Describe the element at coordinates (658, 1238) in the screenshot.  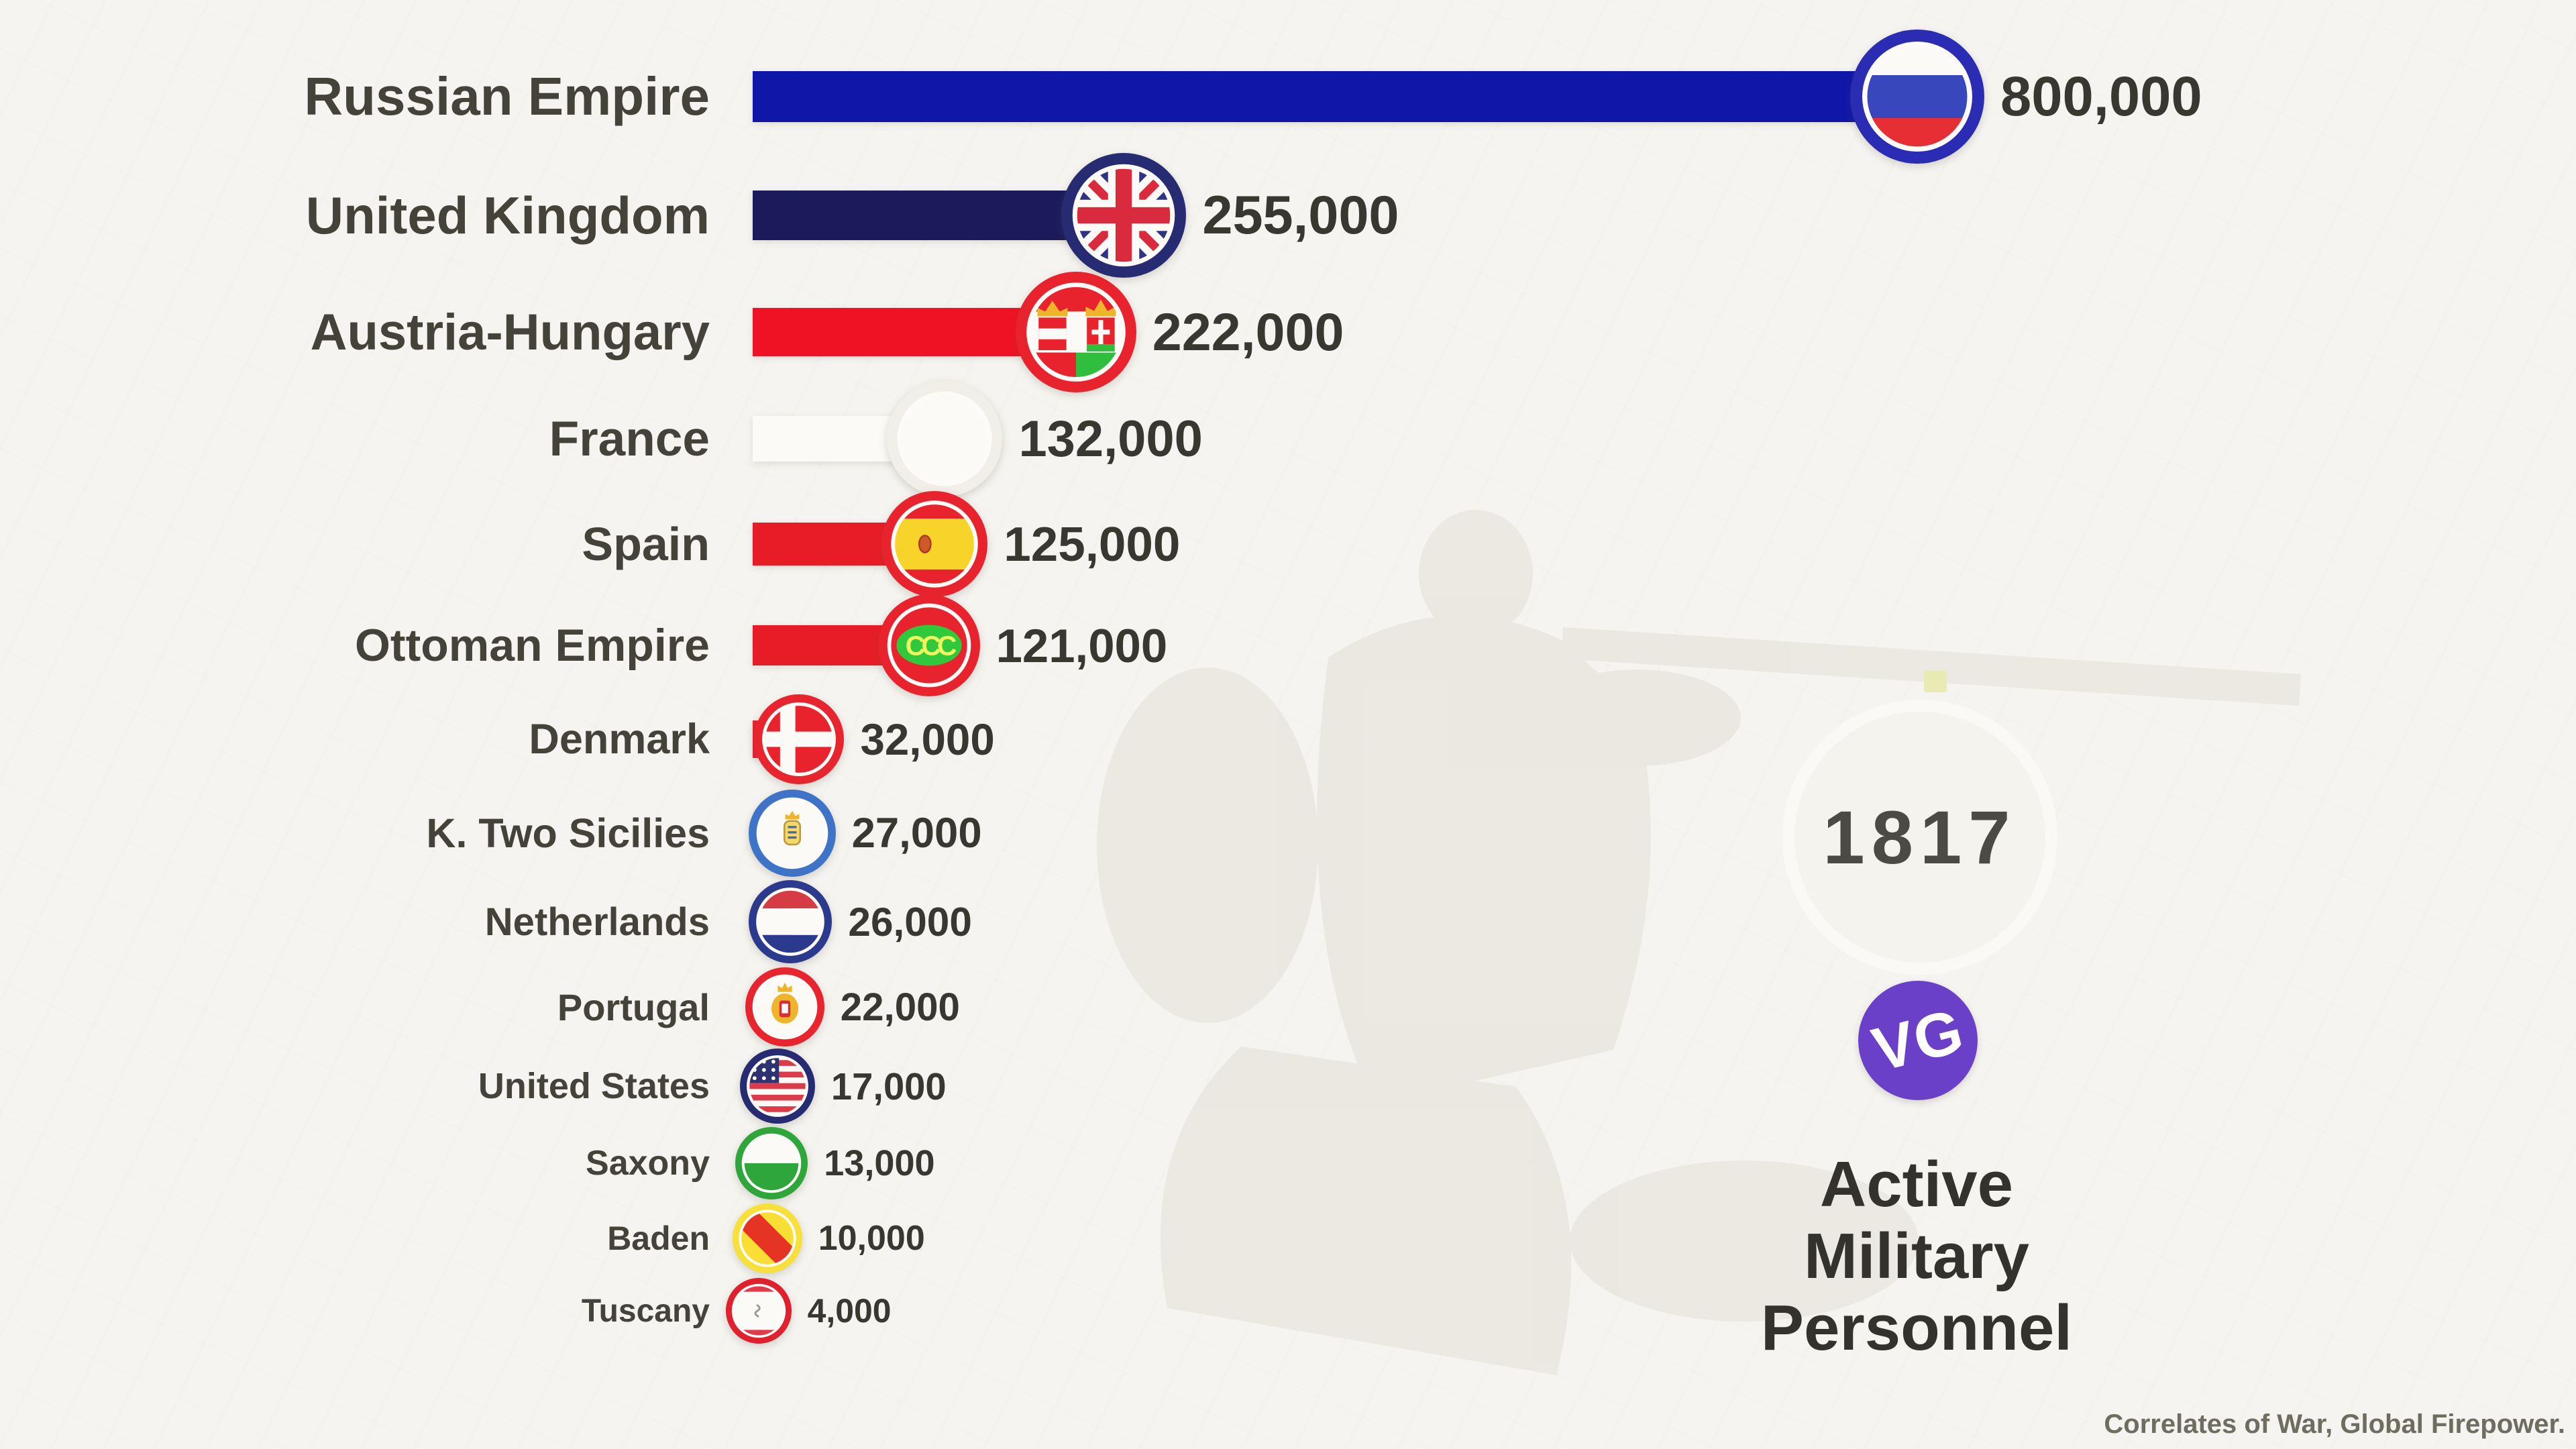
I see `country-label: Baden` at that location.